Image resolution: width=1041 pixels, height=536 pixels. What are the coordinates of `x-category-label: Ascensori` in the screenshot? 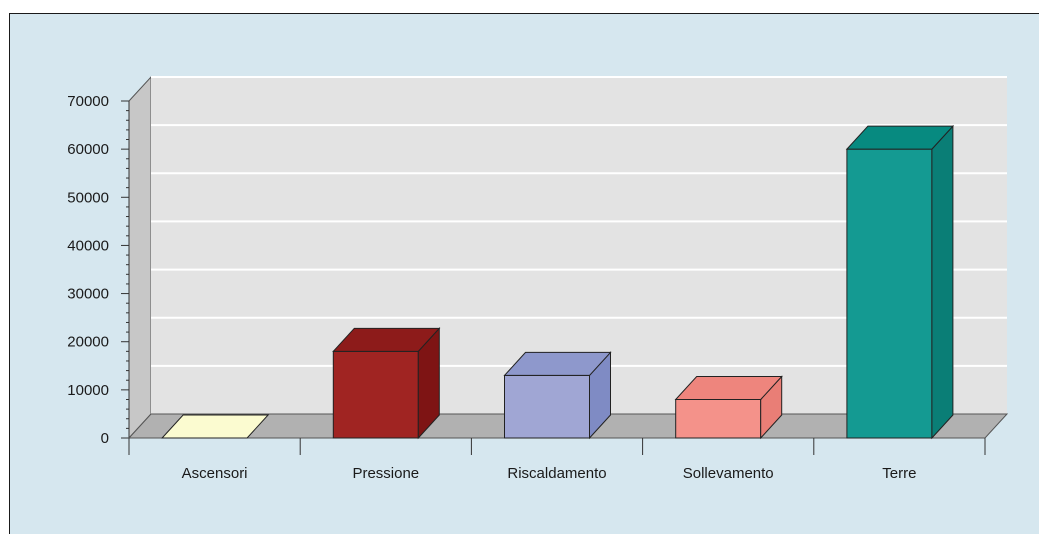 It's located at (215, 473).